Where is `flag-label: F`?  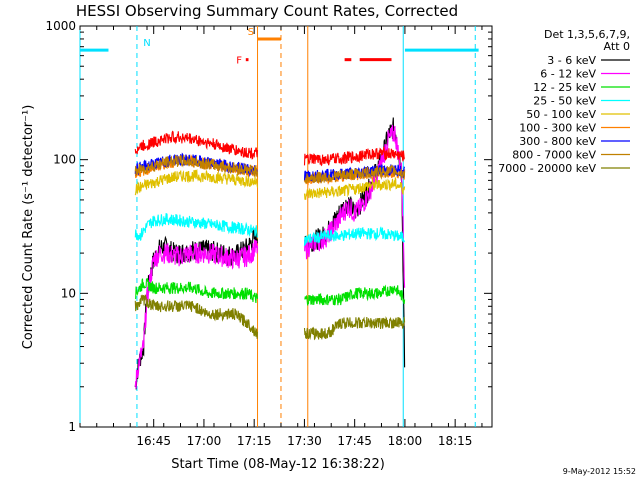 flag-label: F is located at coordinates (239, 61).